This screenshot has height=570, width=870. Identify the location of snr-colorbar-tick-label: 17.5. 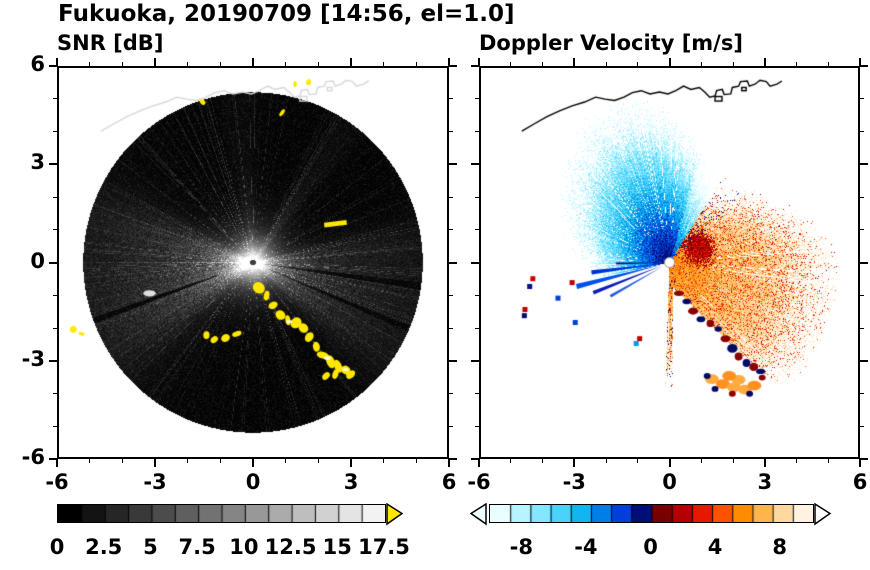
(384, 547).